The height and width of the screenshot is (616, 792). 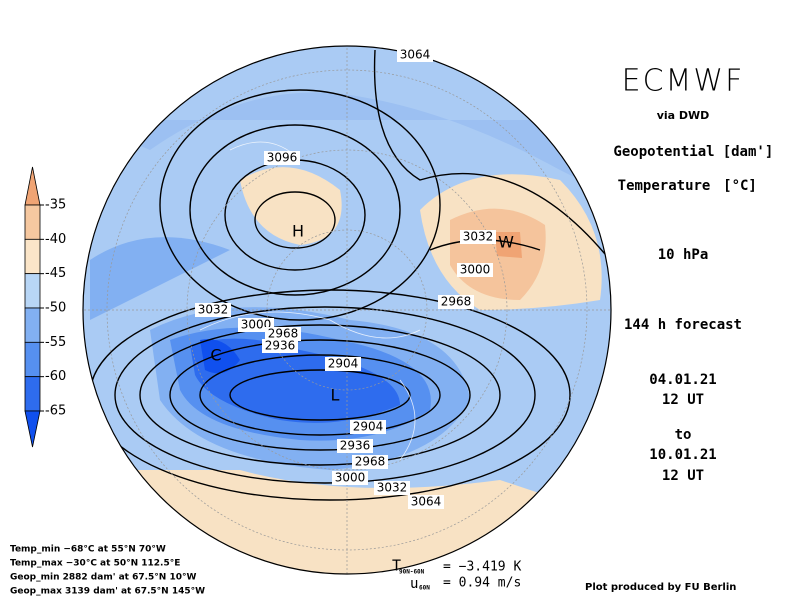 I want to click on stat: Geop_max 3139 dam' at 67.5°N 145°W, so click(x=107, y=592).